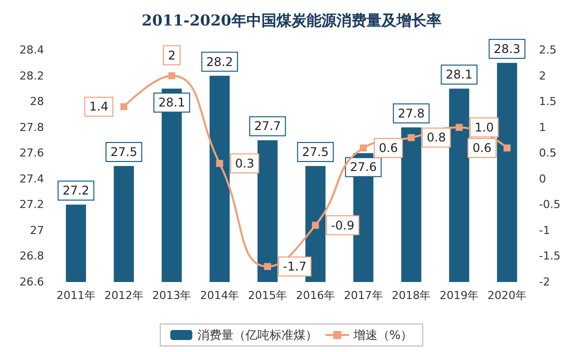 This screenshot has height=352, width=583. I want to click on data-label: 28.3, so click(507, 49).